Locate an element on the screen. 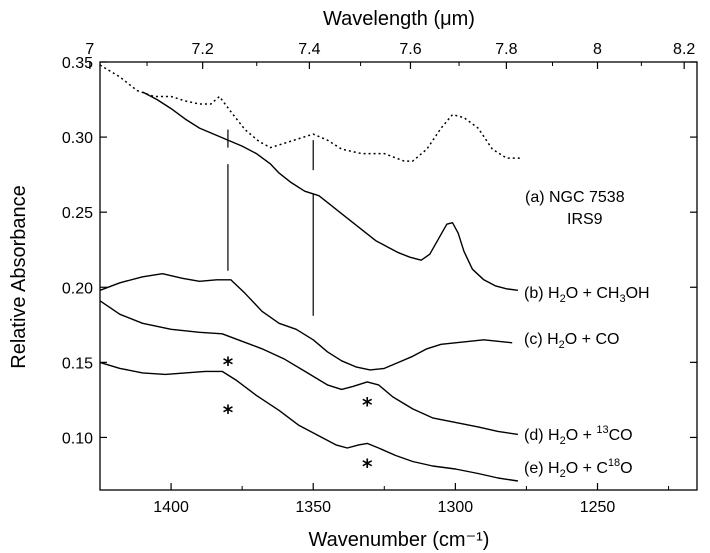 This screenshot has height=553, width=710. x2-tick-label: 7.2 is located at coordinates (203, 49).